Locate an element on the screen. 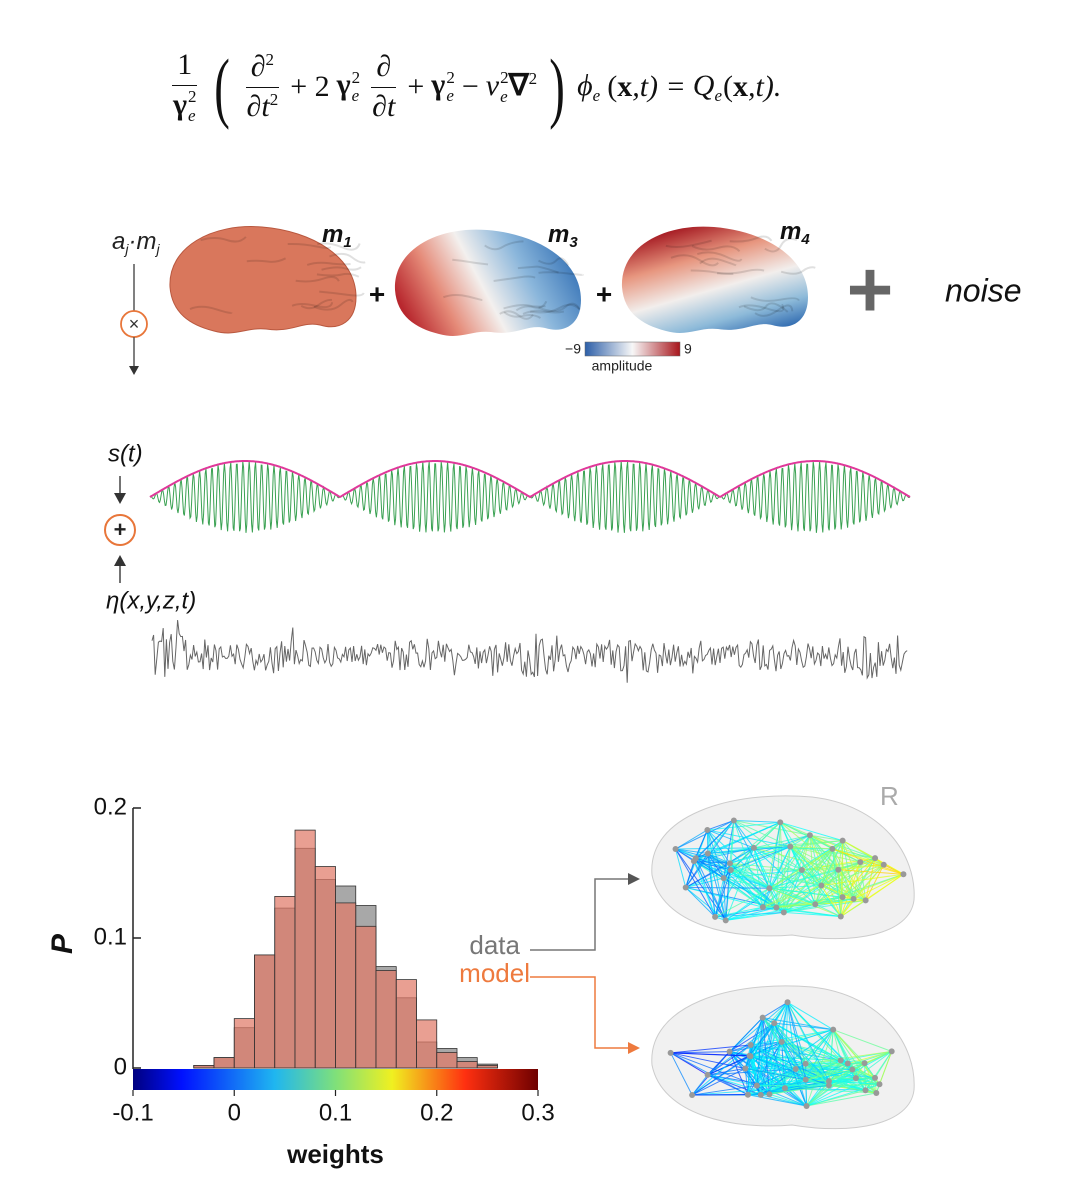 The image size is (1066, 1200). symbol: γ is located at coordinates (180, 104).